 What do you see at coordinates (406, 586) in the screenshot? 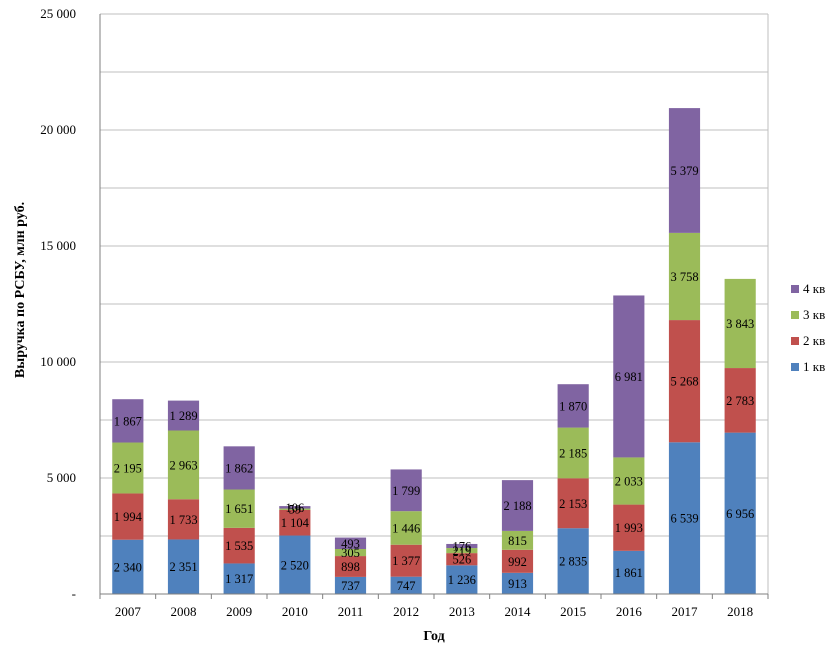
I see `data-label: 747` at bounding box center [406, 586].